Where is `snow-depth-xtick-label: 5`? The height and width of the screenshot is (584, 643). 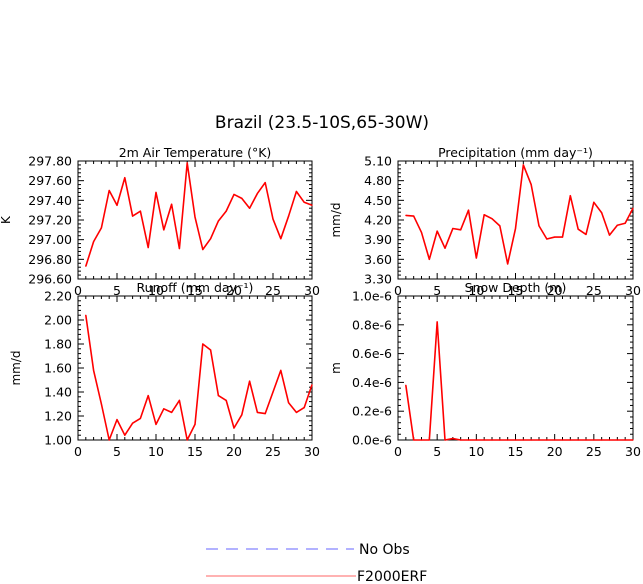 snow-depth-xtick-label: 5 is located at coordinates (437, 451).